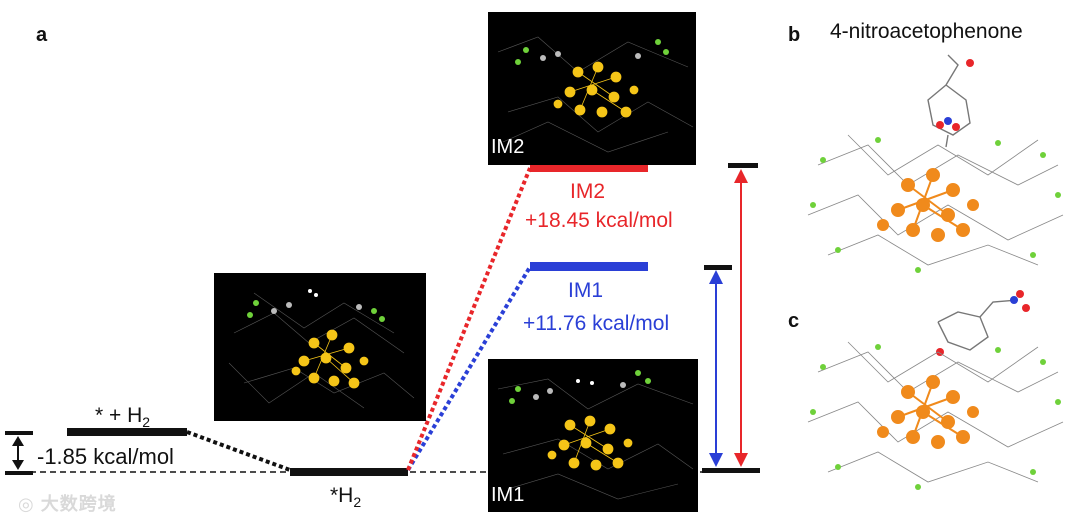 The image size is (1080, 519). I want to click on connector-adsorbed-im1, so click(469, 368).